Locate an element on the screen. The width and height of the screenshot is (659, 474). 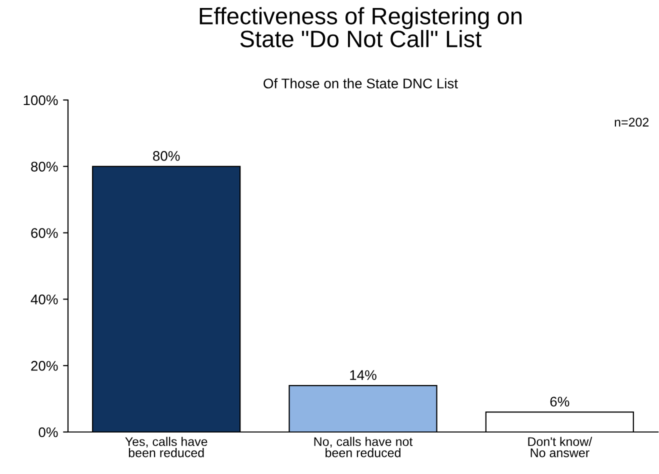
annotation: n=202 is located at coordinates (631, 122).